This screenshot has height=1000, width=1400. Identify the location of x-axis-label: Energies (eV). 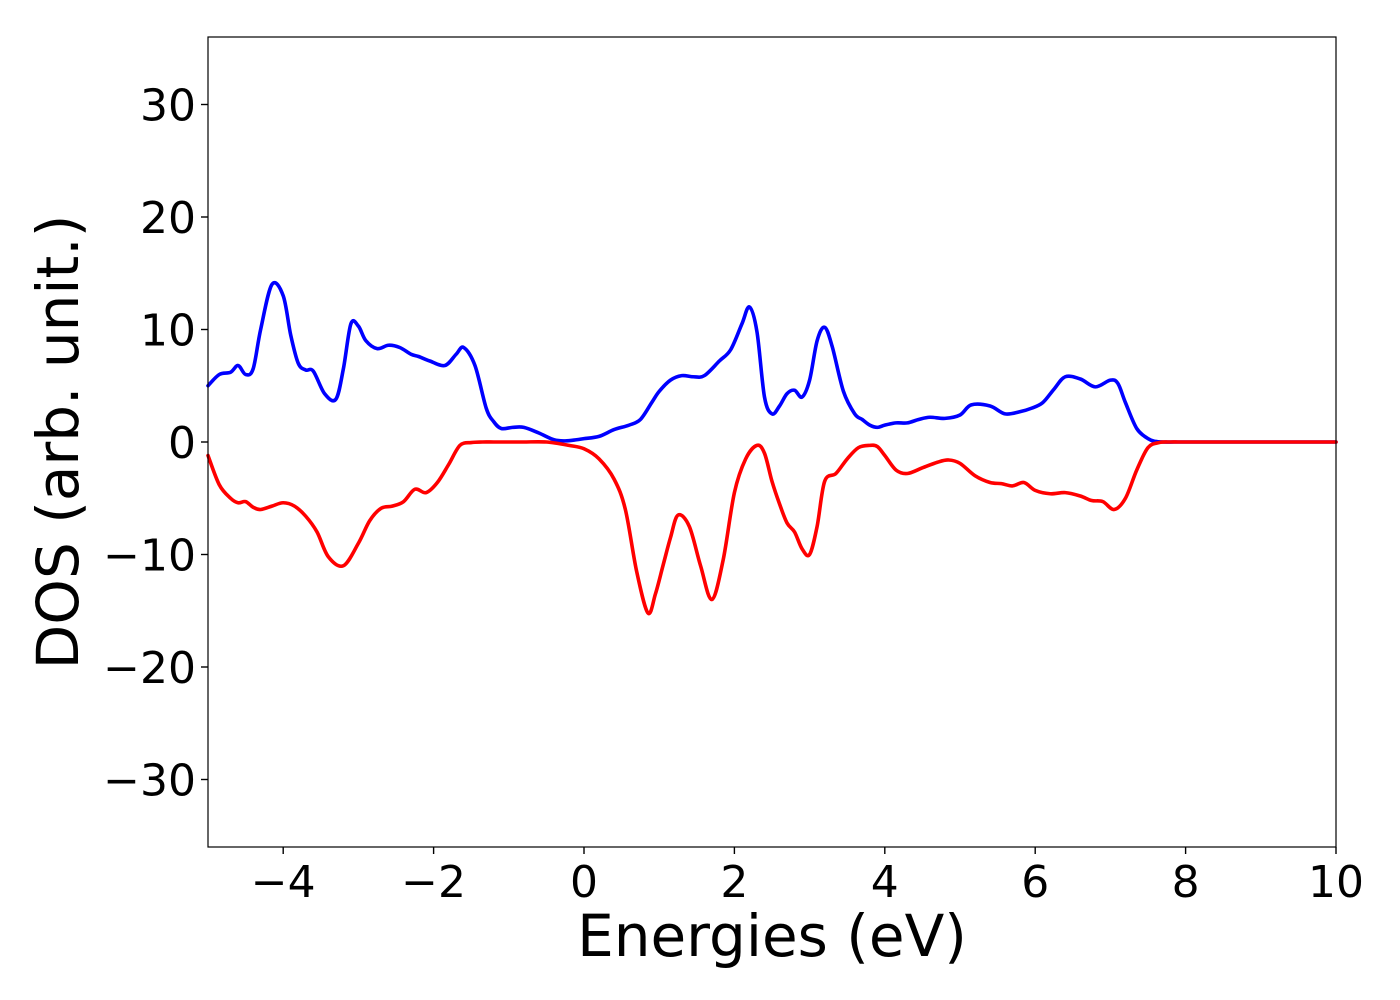
(772, 936).